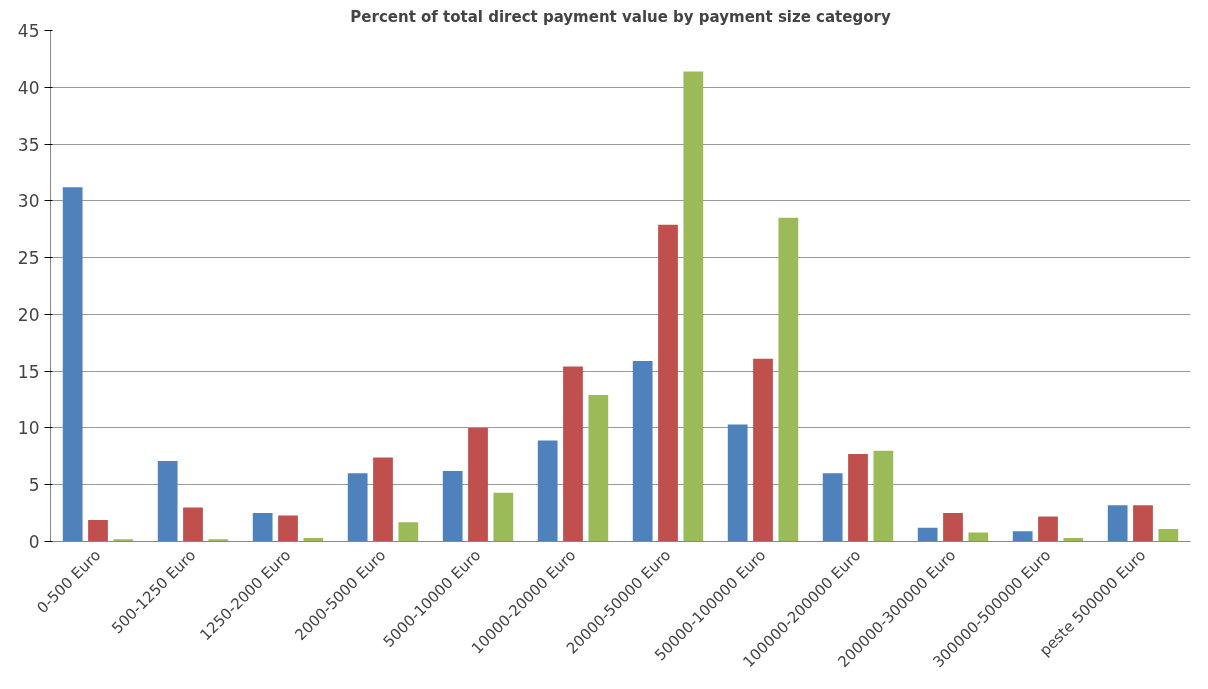 The width and height of the screenshot is (1208, 689). I want to click on y-tick-label: 25, so click(28, 258).